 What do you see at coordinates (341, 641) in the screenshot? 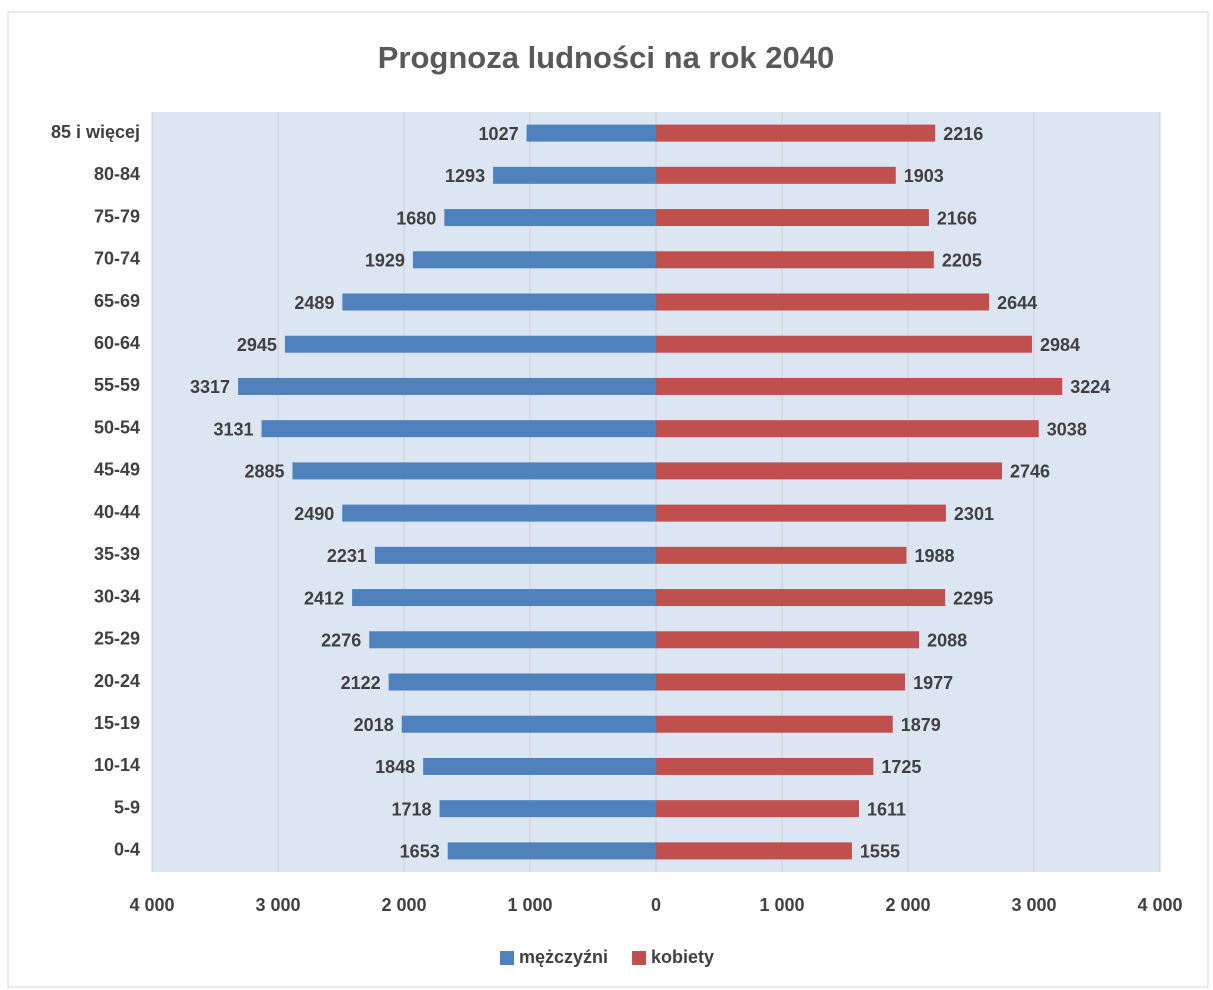
I see `data-label: 2276` at bounding box center [341, 641].